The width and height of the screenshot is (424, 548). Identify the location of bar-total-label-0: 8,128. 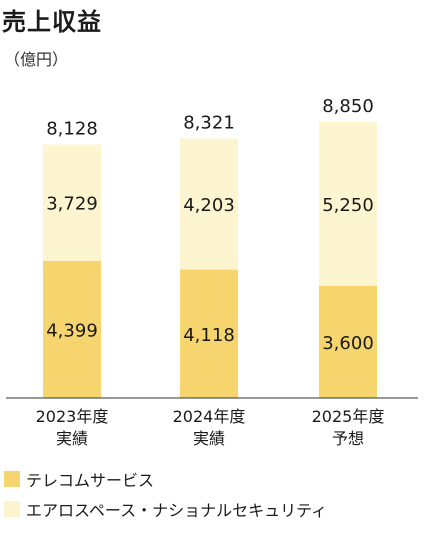
(72, 129).